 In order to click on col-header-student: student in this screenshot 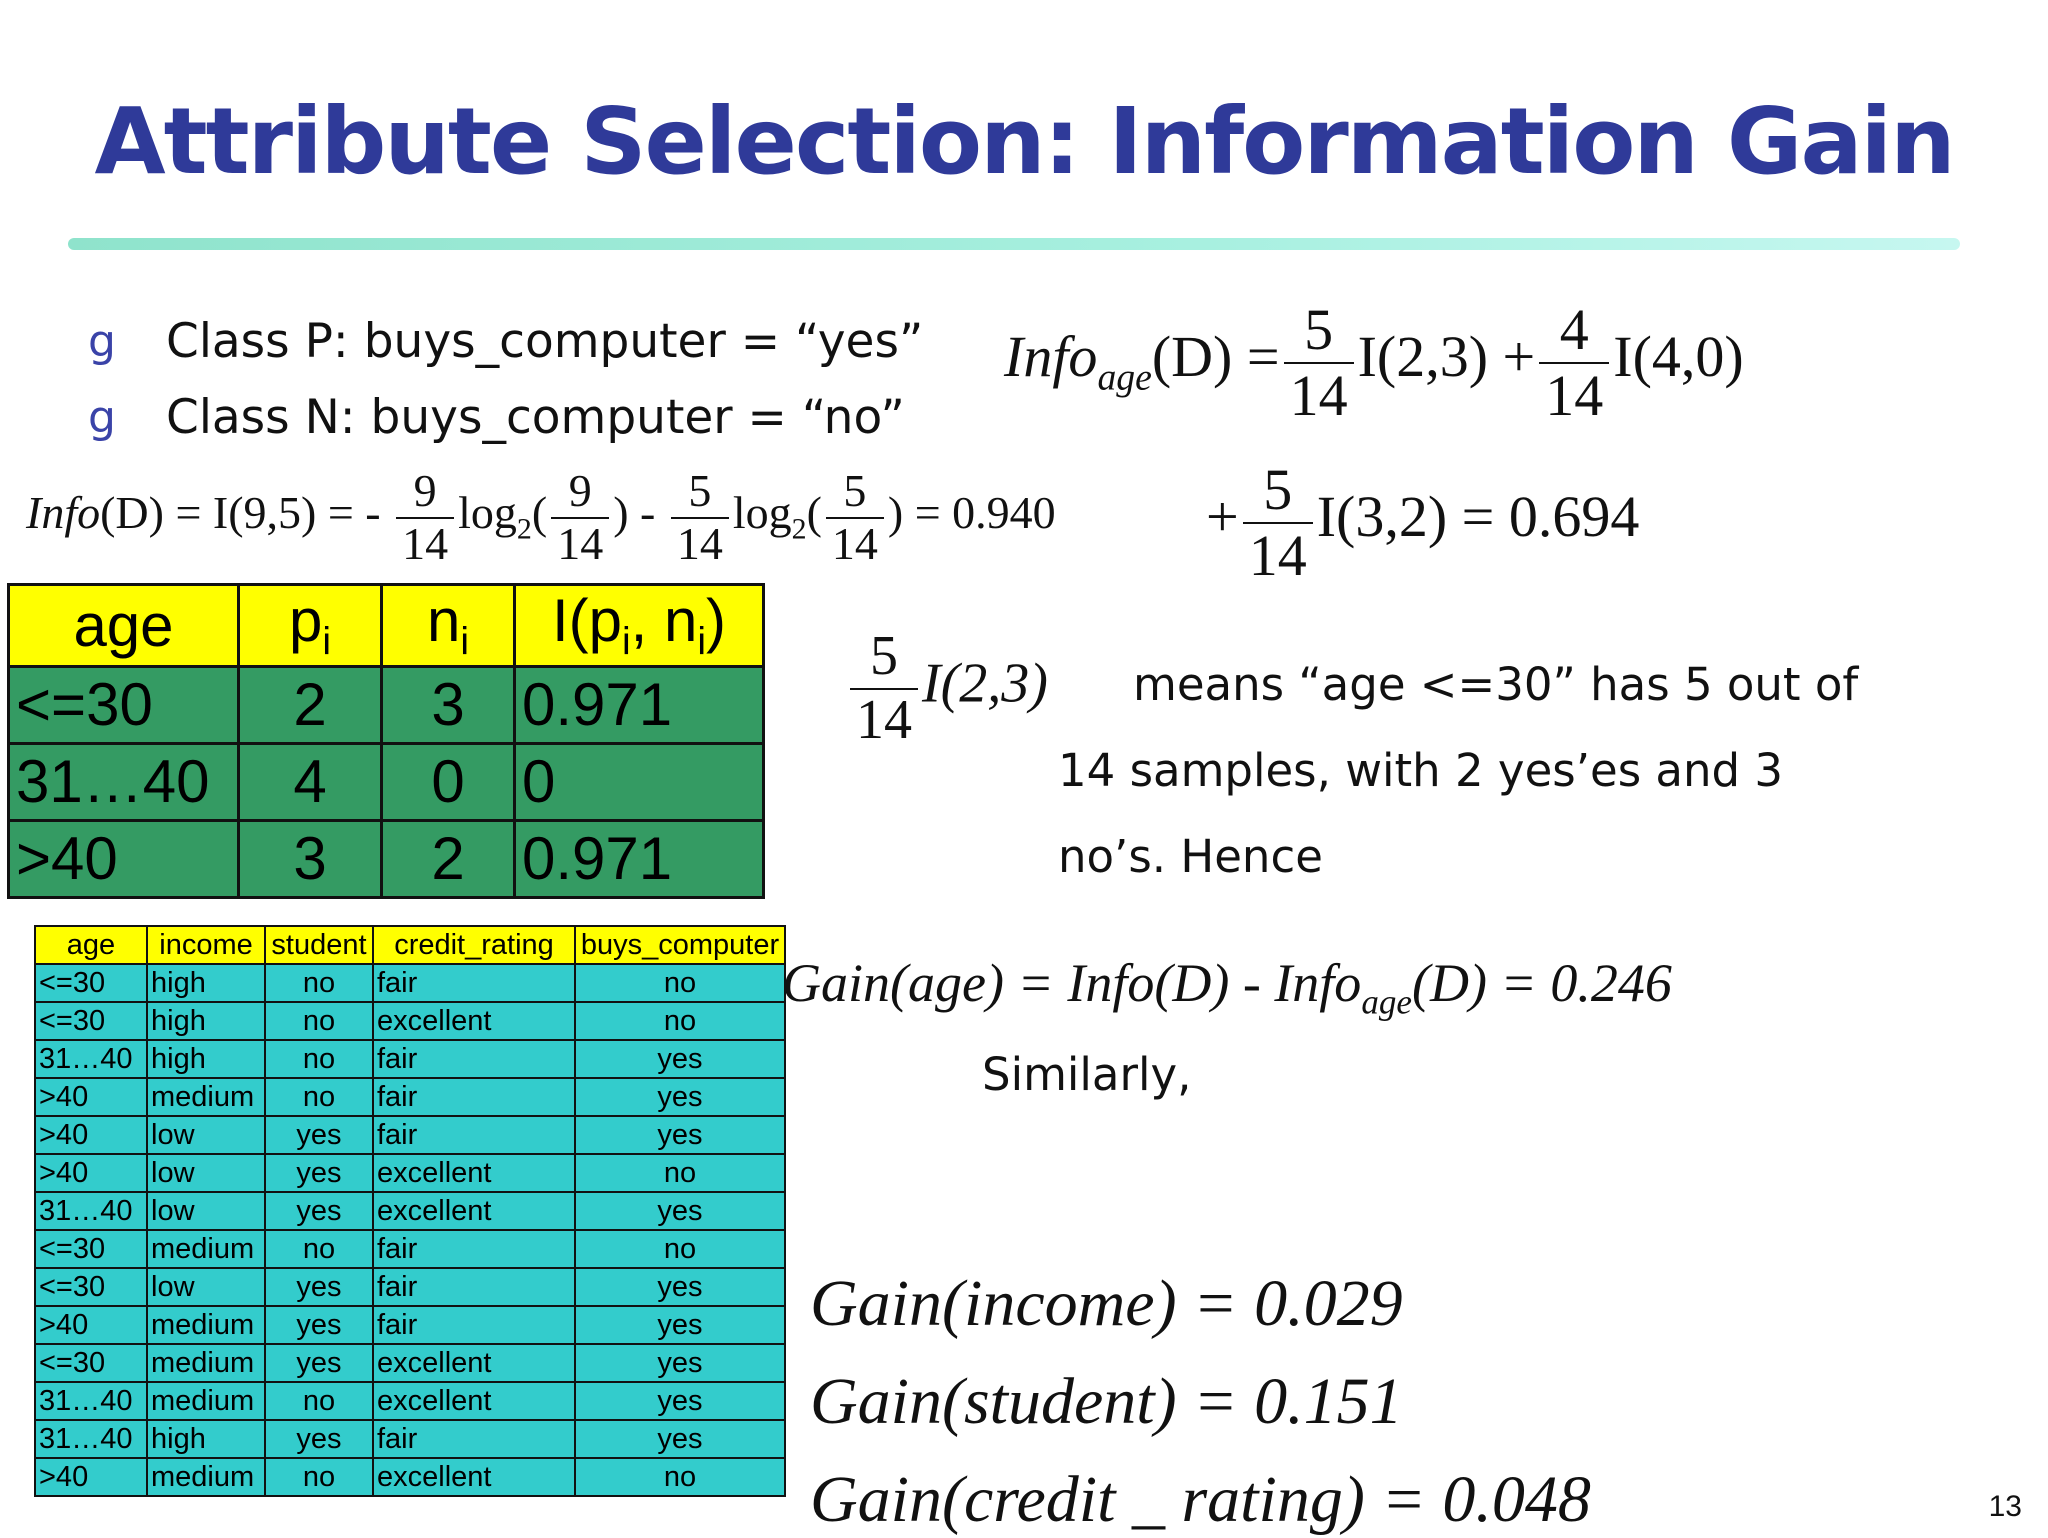, I will do `click(319, 945)`.